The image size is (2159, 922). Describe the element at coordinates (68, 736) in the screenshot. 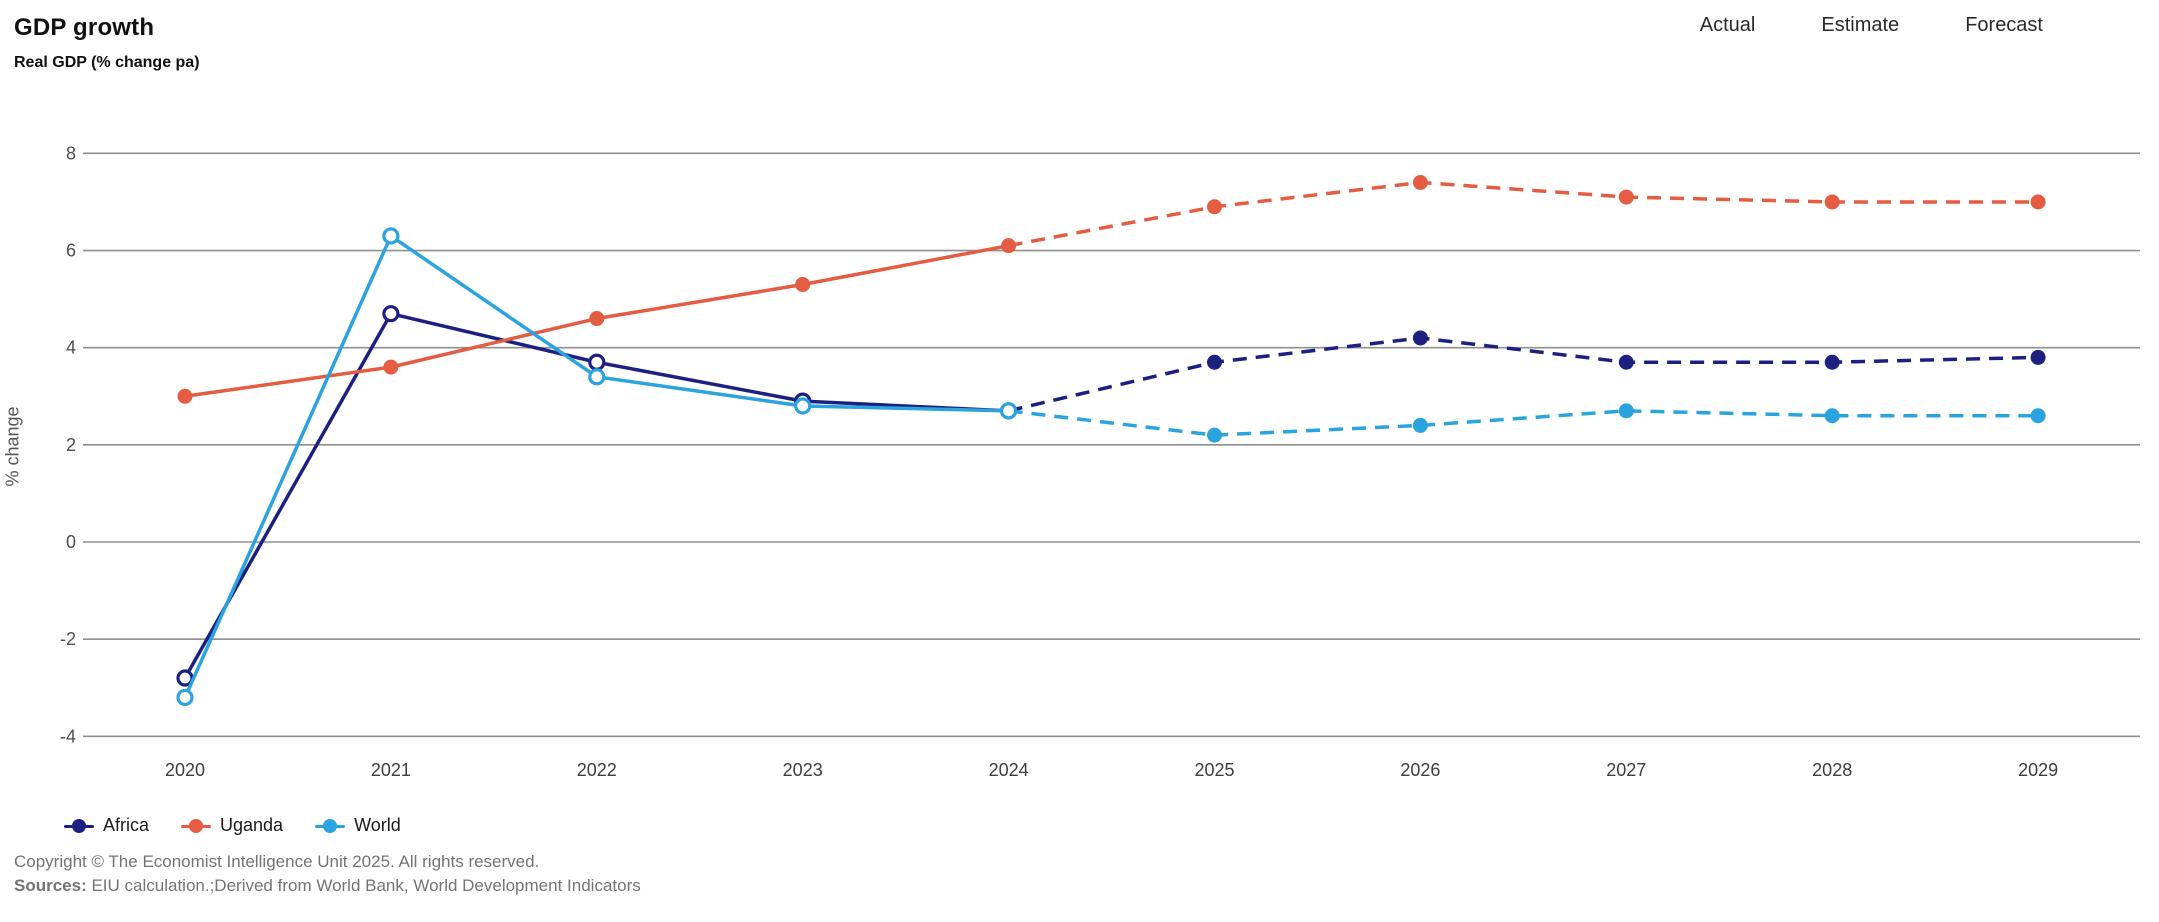

I see `y-tick-label--4: -4` at that location.